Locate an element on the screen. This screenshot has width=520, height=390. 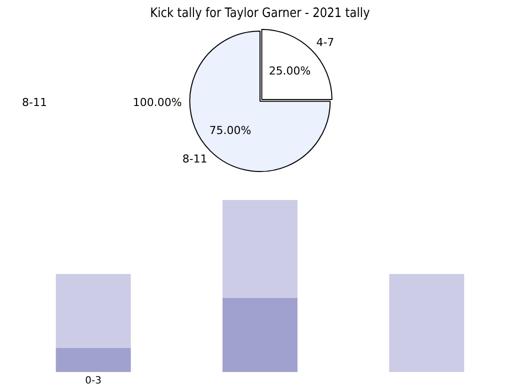
chart-title: Kick tally for Taylor Garner - 2021 tally is located at coordinates (260, 12).